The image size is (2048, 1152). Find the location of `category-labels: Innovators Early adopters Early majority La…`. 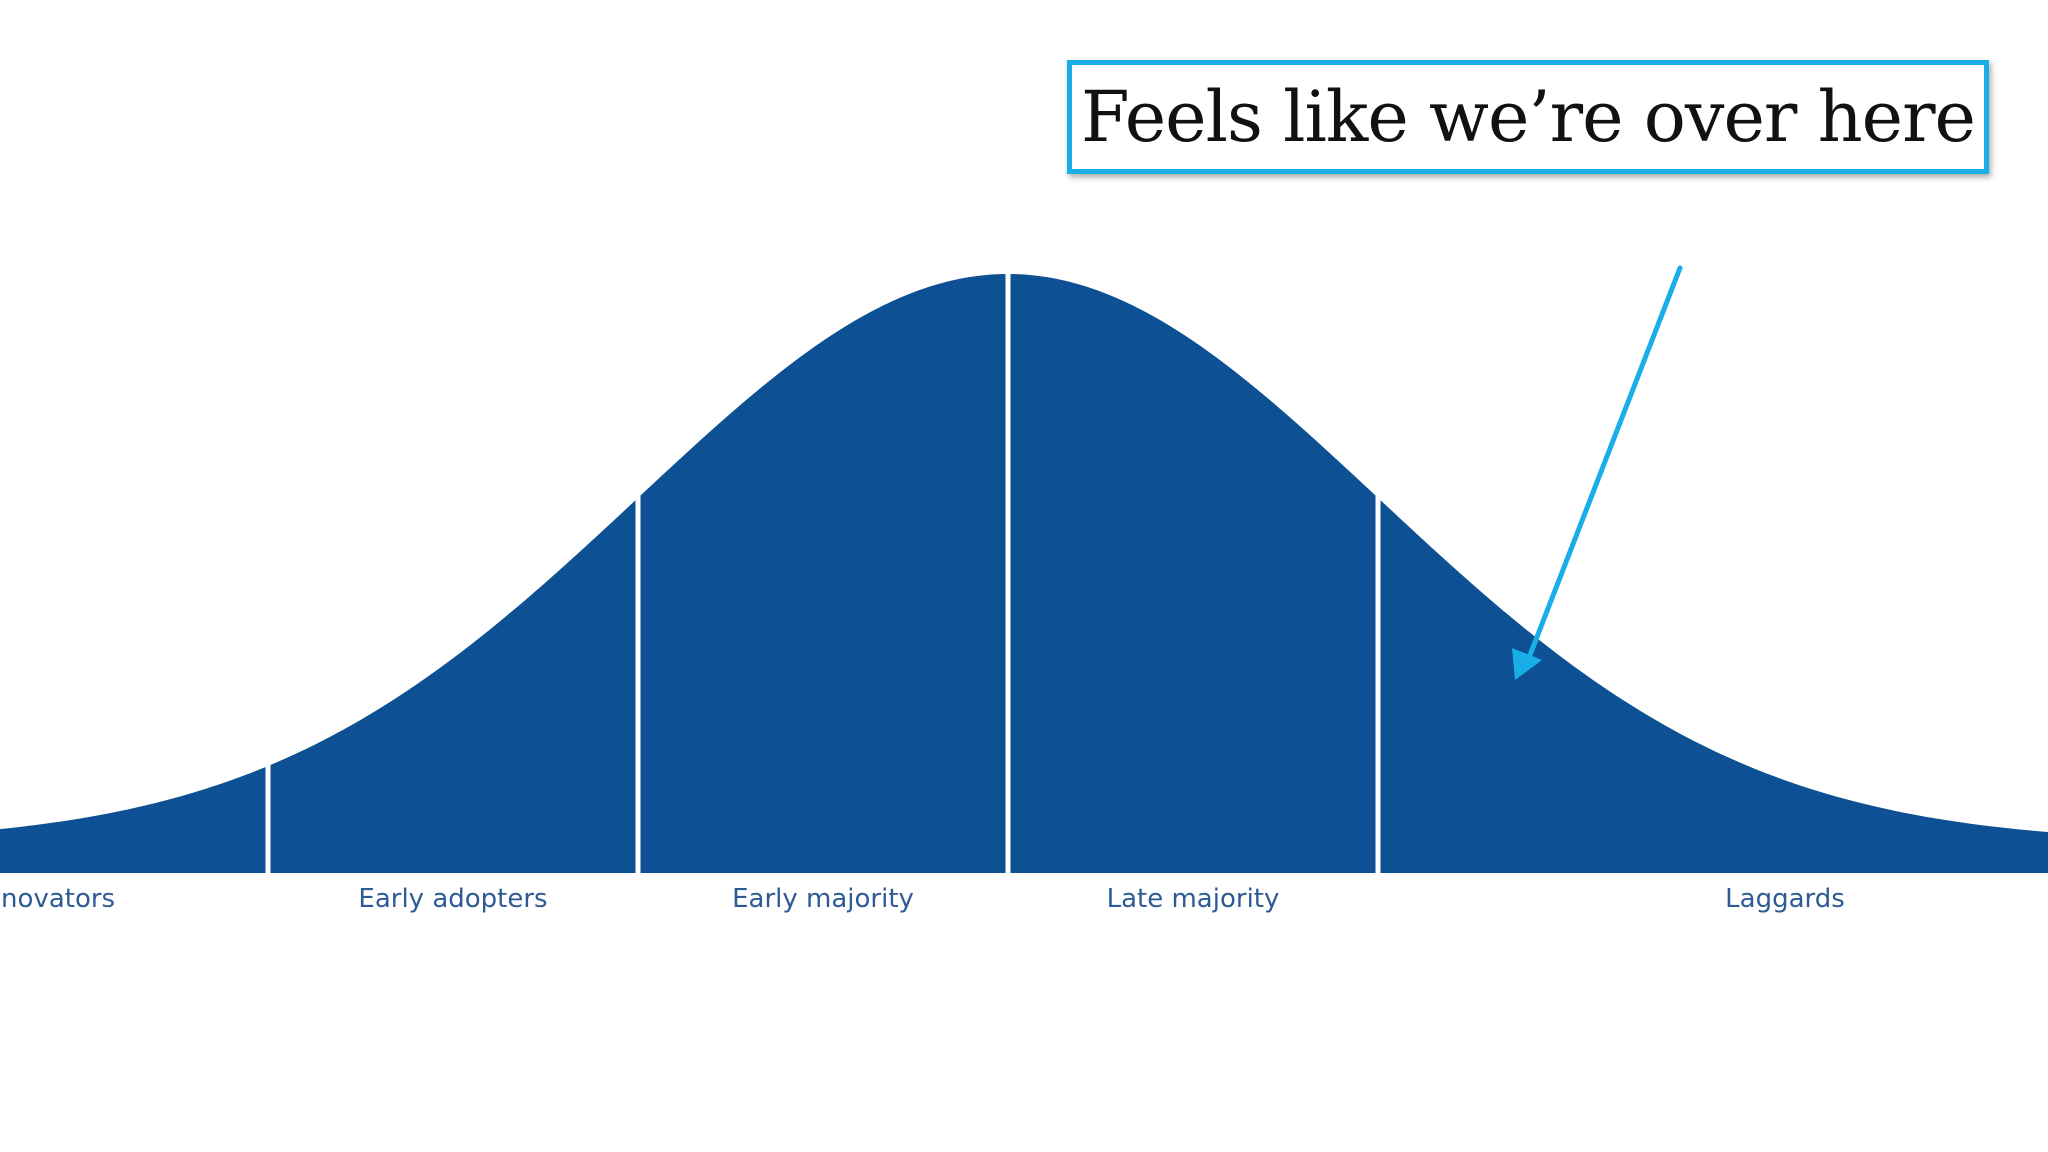

category-labels: Innovators Early adopters Early majority La… is located at coordinates (922, 899).